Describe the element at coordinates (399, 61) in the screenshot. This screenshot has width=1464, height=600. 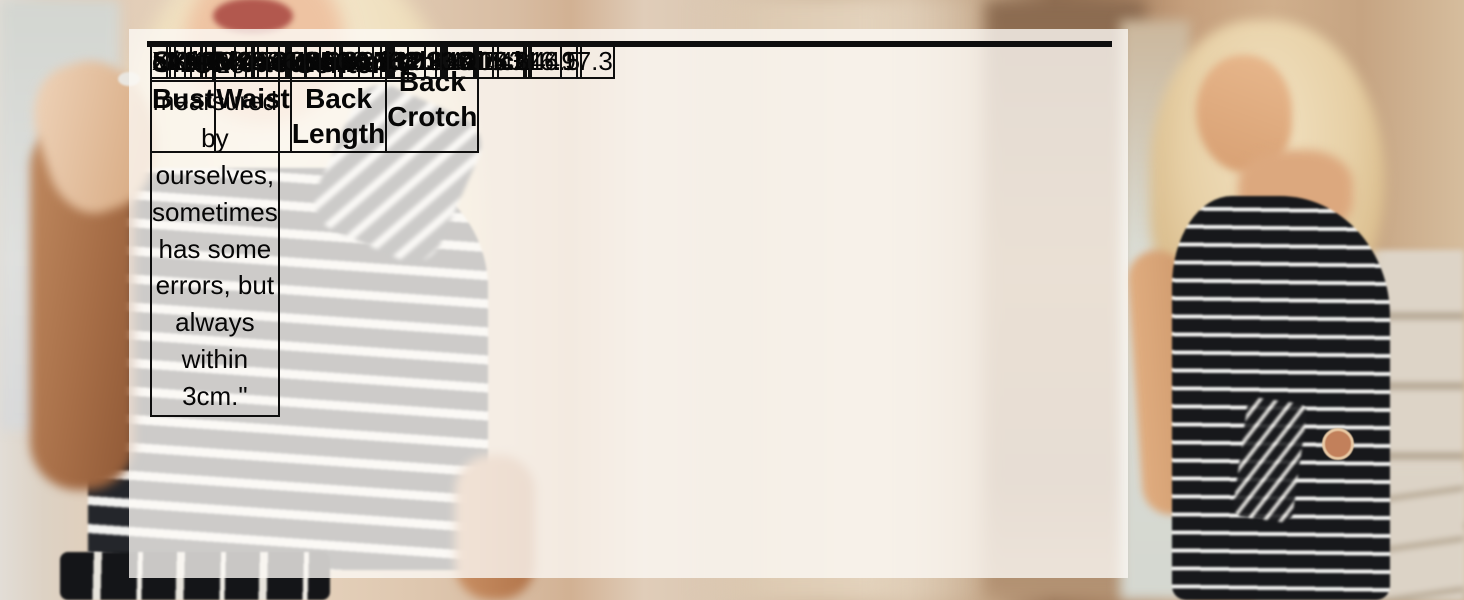
I see `value-cell: 36.0` at that location.